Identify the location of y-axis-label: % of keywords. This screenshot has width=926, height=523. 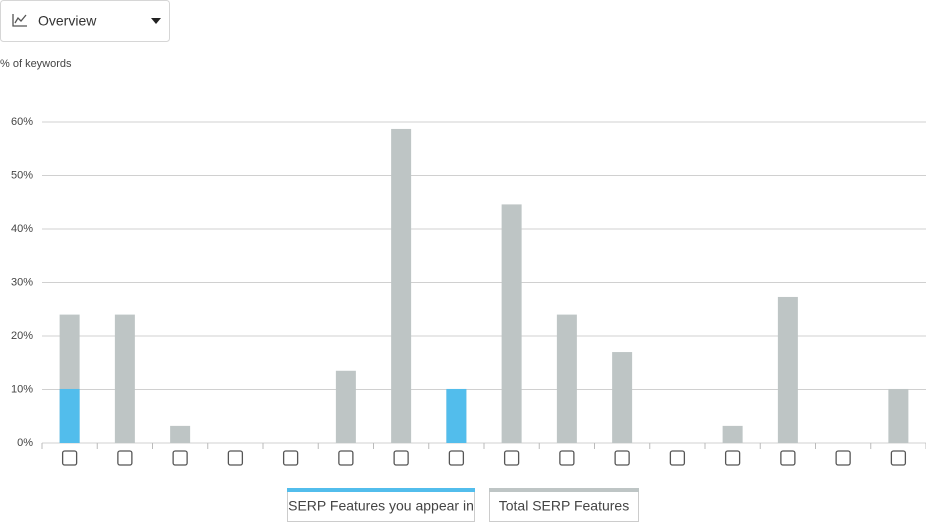
(36, 64).